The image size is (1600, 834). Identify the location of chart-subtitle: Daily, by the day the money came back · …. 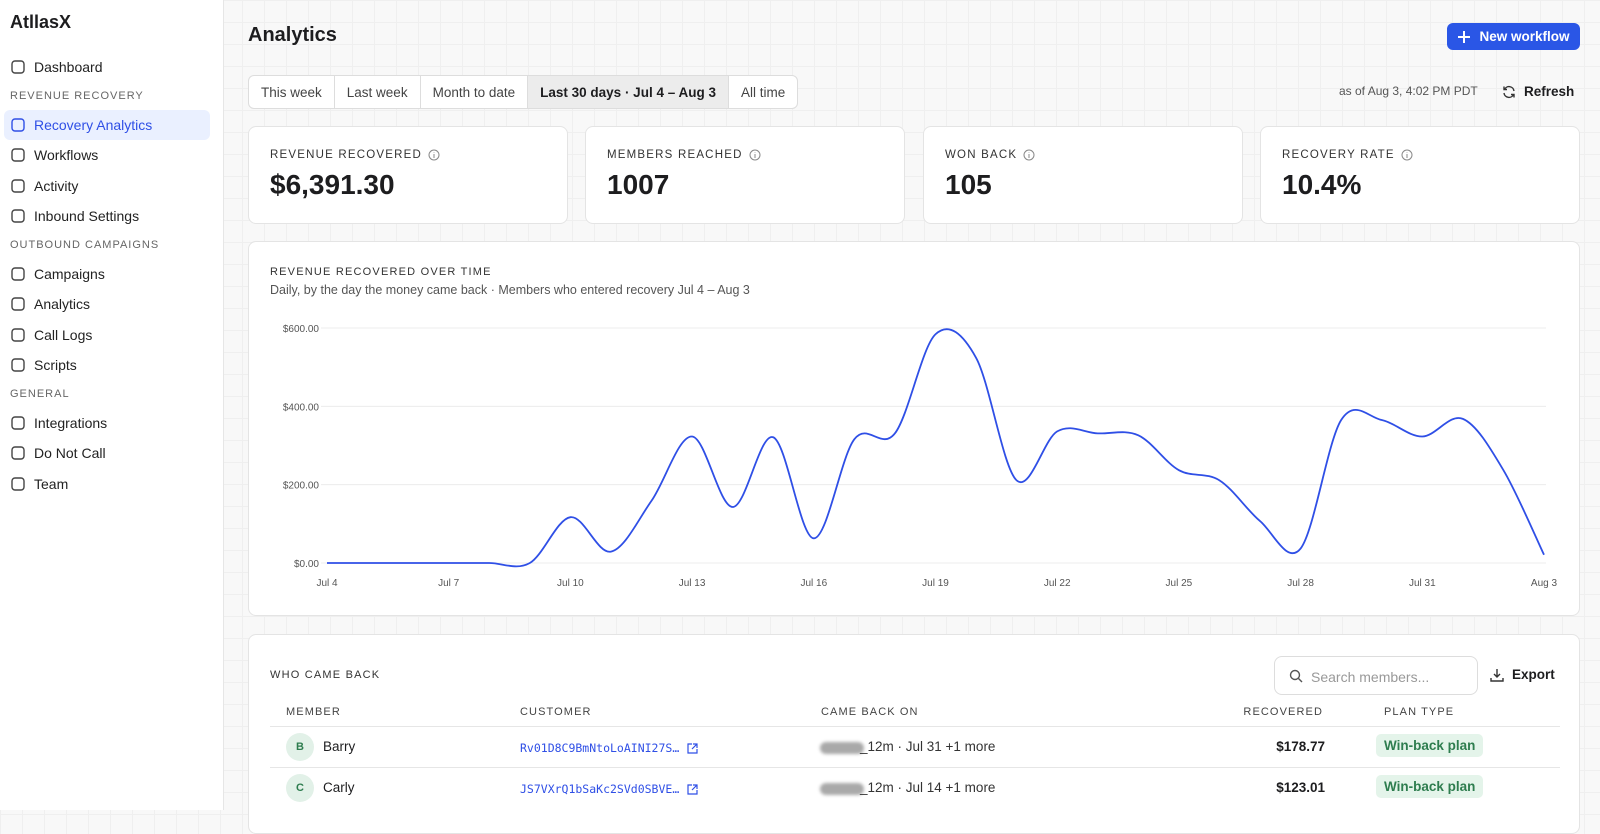
(510, 290).